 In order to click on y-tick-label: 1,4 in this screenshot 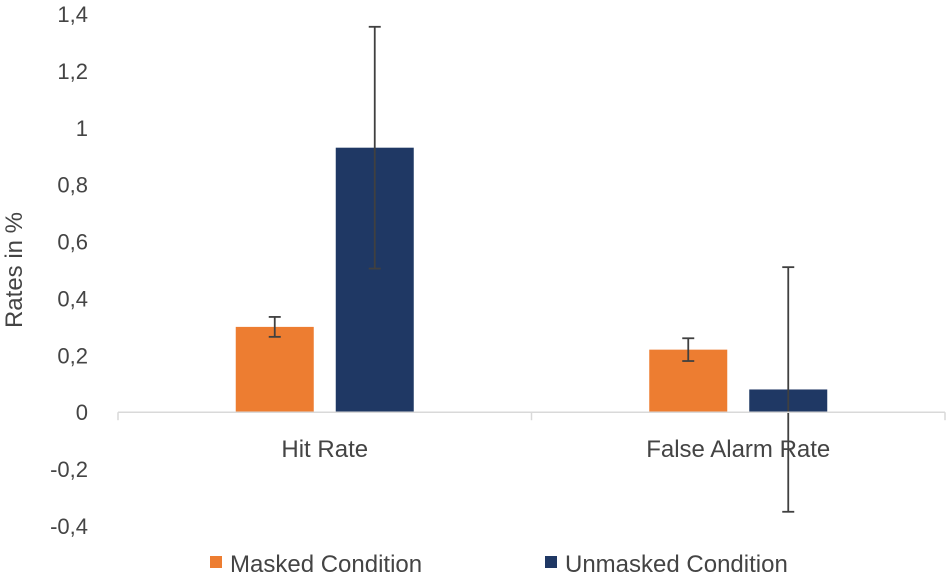, I will do `click(72, 14)`.